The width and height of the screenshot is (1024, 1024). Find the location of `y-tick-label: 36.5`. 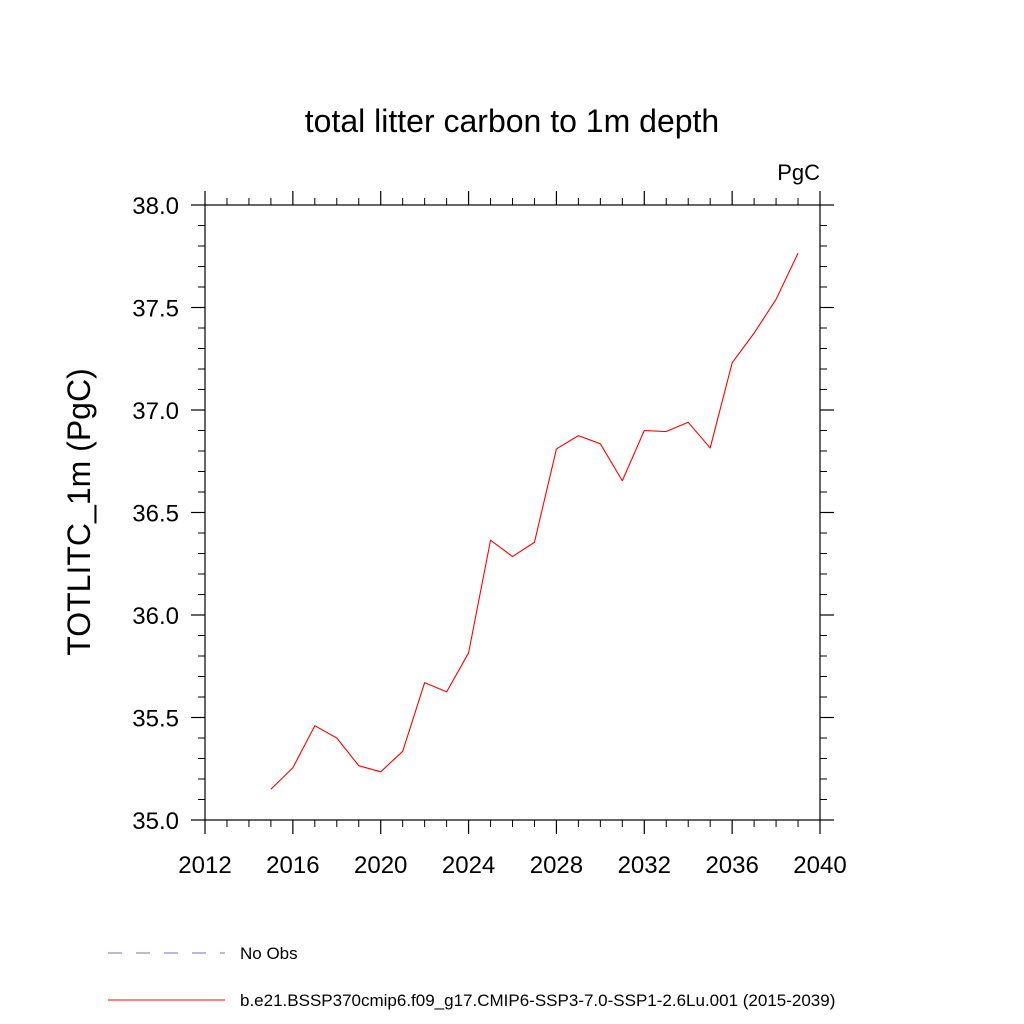

y-tick-label: 36.5 is located at coordinates (155, 514).